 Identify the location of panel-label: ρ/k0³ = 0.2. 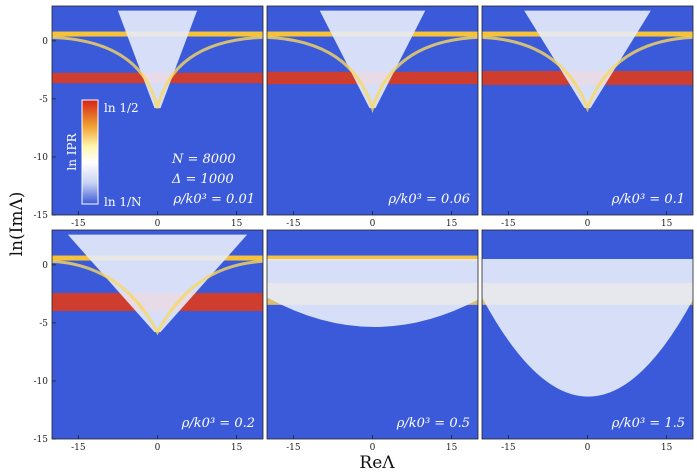
(218, 423).